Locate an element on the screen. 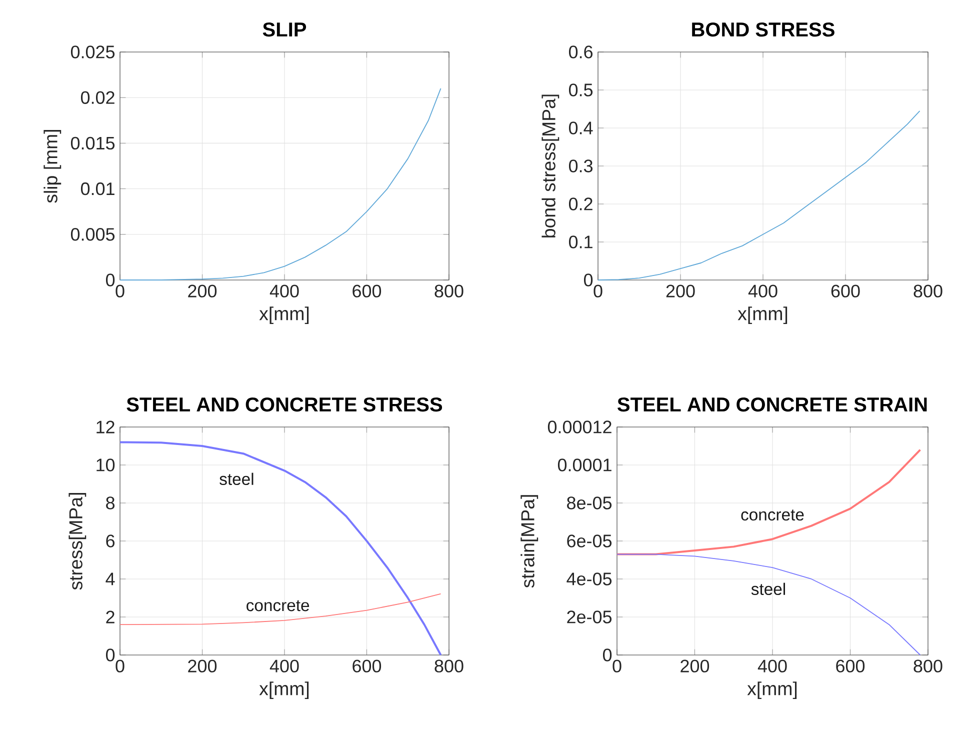 This screenshot has width=975, height=730. y-tick-label: 8e-05 is located at coordinates (589, 503).